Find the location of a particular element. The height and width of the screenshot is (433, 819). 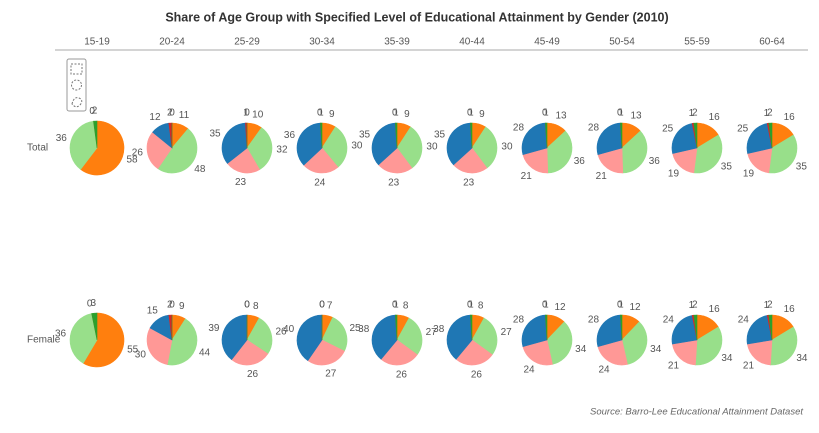

column-header: 25-29 is located at coordinates (247, 42).